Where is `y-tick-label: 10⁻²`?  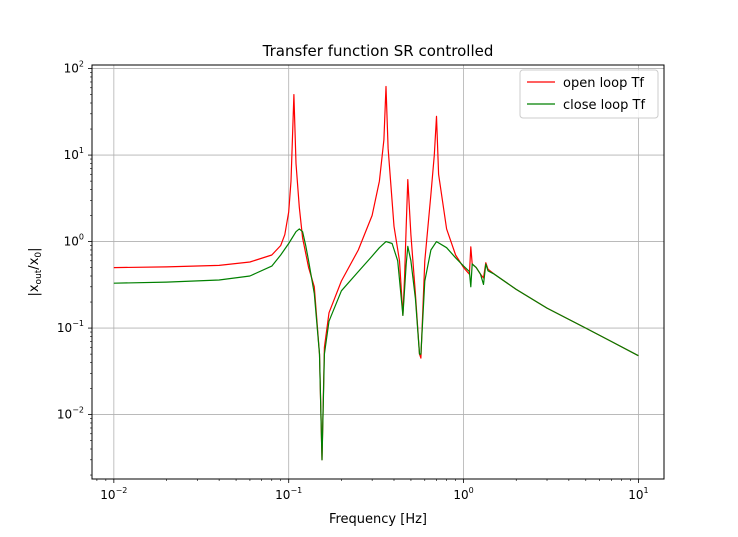 y-tick-label: 10⁻² is located at coordinates (70, 414).